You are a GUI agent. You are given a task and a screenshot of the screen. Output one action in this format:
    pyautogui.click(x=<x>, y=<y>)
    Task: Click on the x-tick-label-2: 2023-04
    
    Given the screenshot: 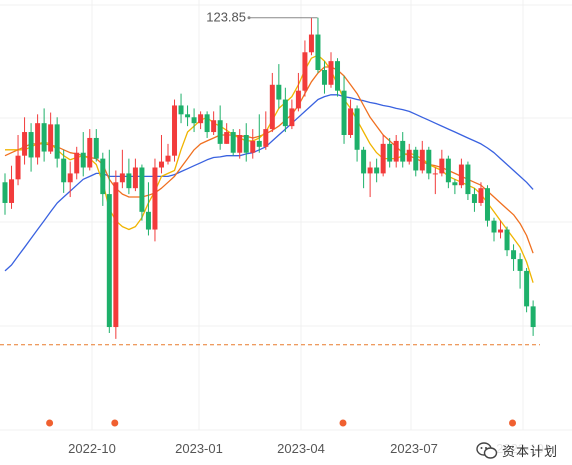 What is the action you would take?
    pyautogui.click(x=301, y=448)
    